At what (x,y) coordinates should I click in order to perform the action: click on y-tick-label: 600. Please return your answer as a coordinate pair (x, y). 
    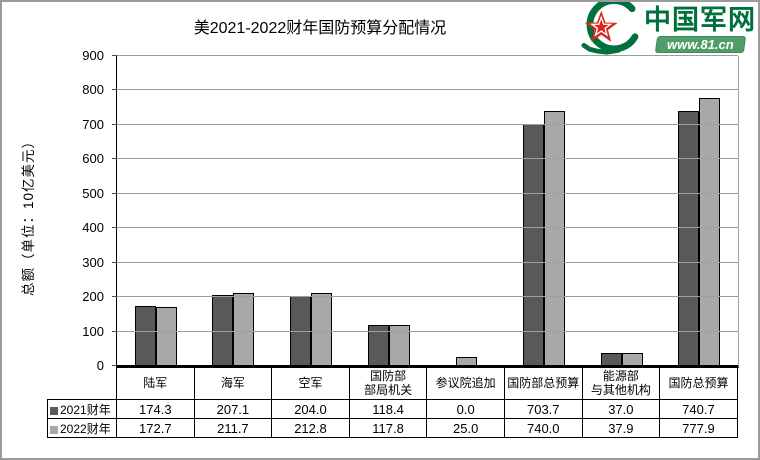
    Looking at the image, I should click on (93, 159).